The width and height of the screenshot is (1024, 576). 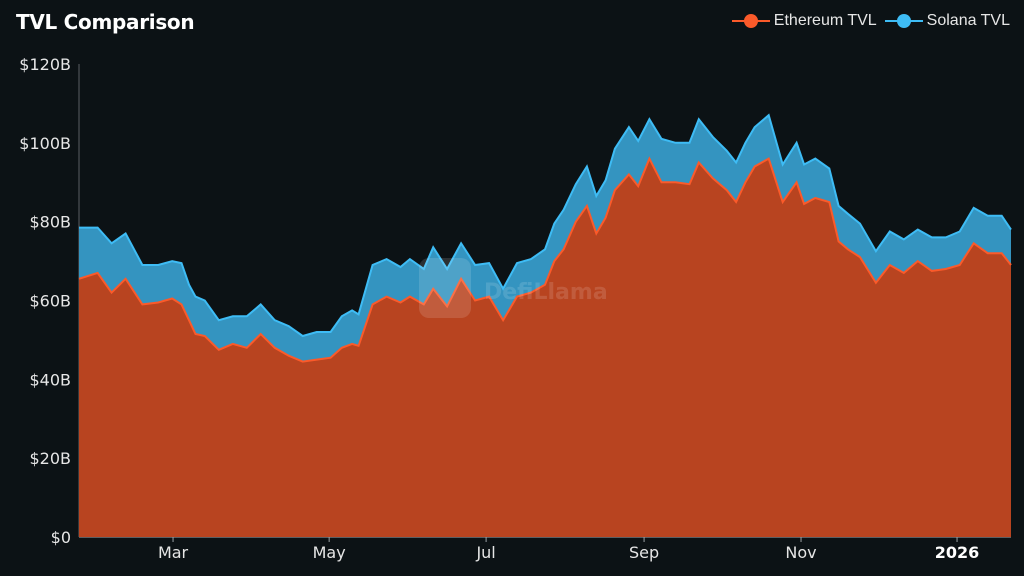 What do you see at coordinates (50, 222) in the screenshot?
I see `y-tick-label: $80B` at bounding box center [50, 222].